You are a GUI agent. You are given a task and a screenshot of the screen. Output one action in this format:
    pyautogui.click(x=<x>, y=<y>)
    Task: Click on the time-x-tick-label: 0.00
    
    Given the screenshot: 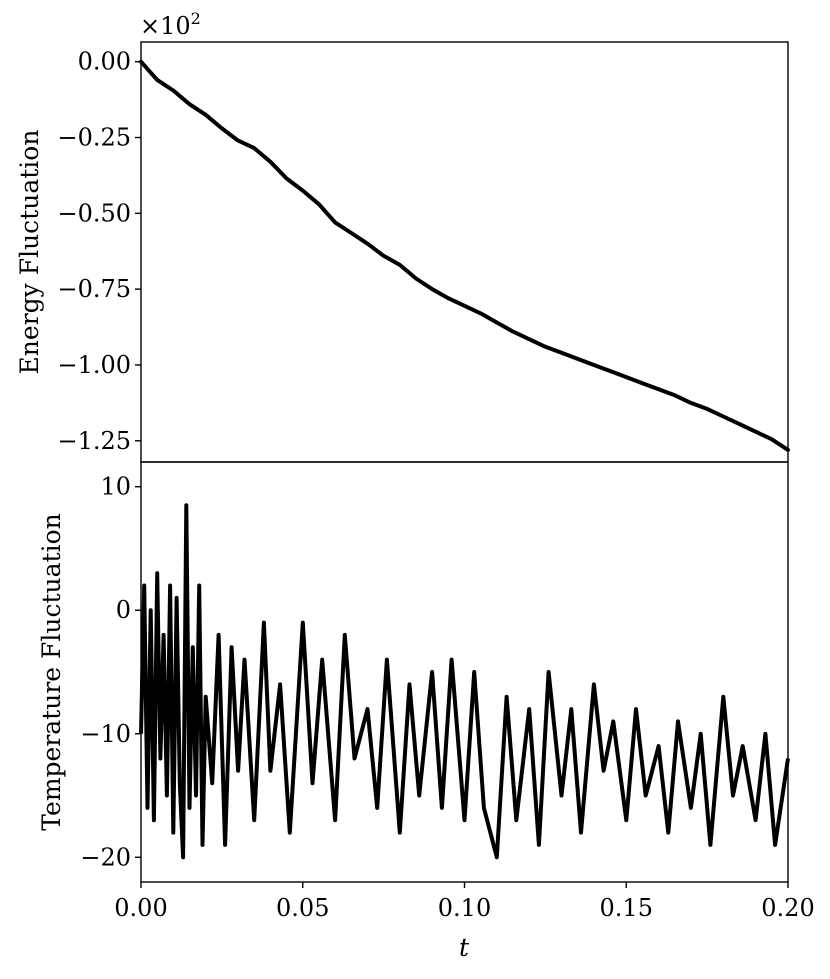 What is the action you would take?
    pyautogui.click(x=140, y=908)
    